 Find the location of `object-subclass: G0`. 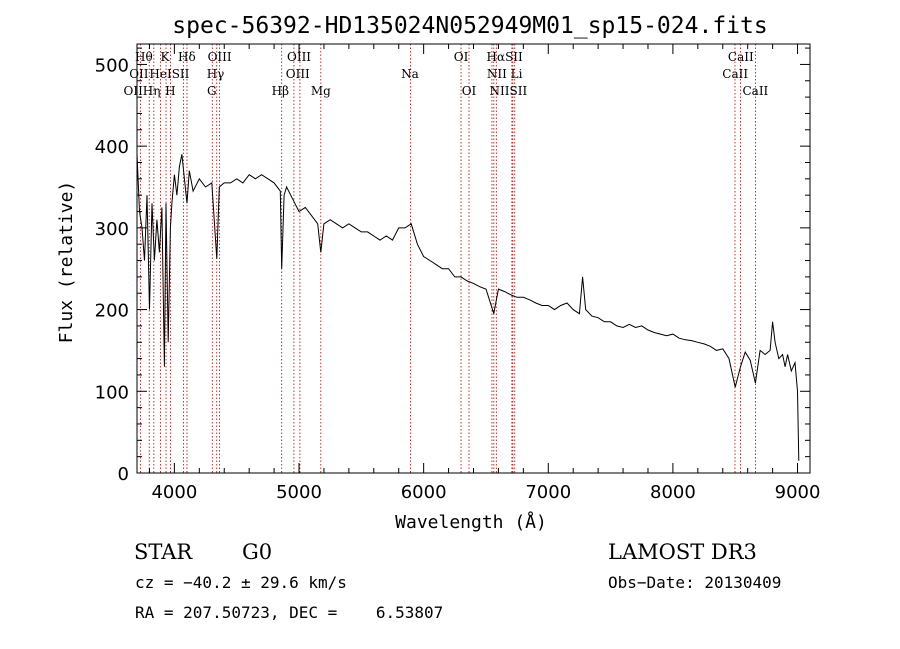

object-subclass: G0 is located at coordinates (257, 552).